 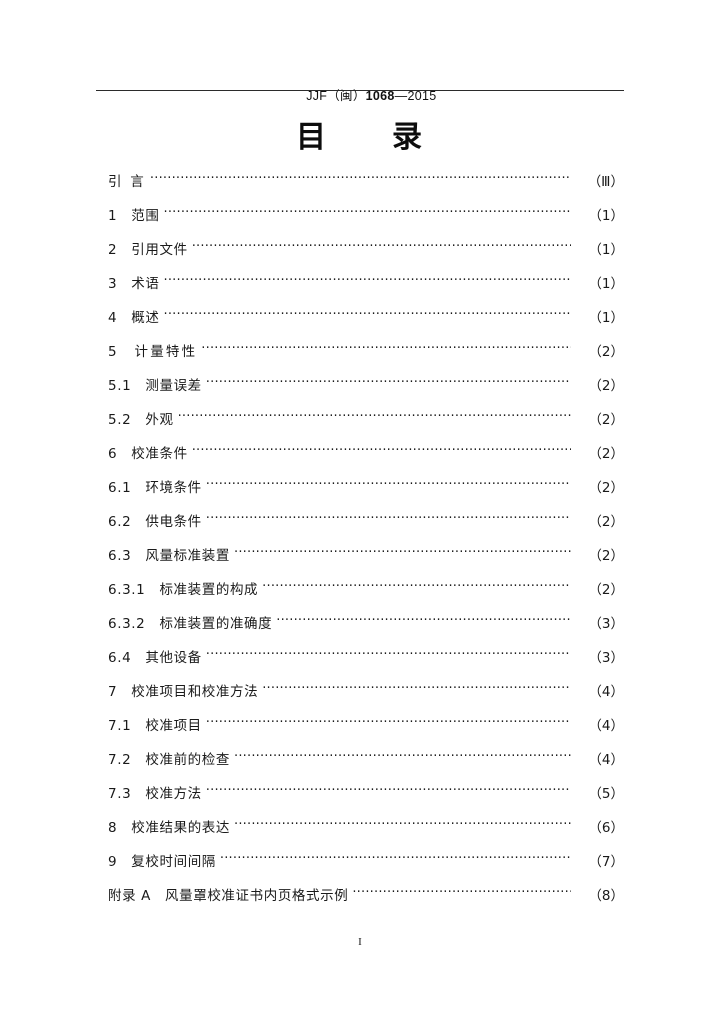 What do you see at coordinates (366, 901) in the screenshot?
I see `toc-entry: 附录 A 风量罩校准证书内页格式示例 （8）` at bounding box center [366, 901].